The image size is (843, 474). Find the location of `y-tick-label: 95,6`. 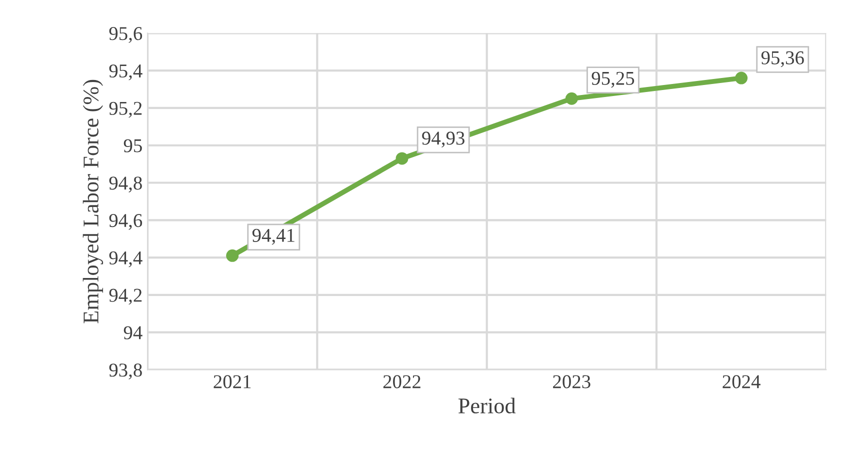

y-tick-label: 95,6 is located at coordinates (125, 35).